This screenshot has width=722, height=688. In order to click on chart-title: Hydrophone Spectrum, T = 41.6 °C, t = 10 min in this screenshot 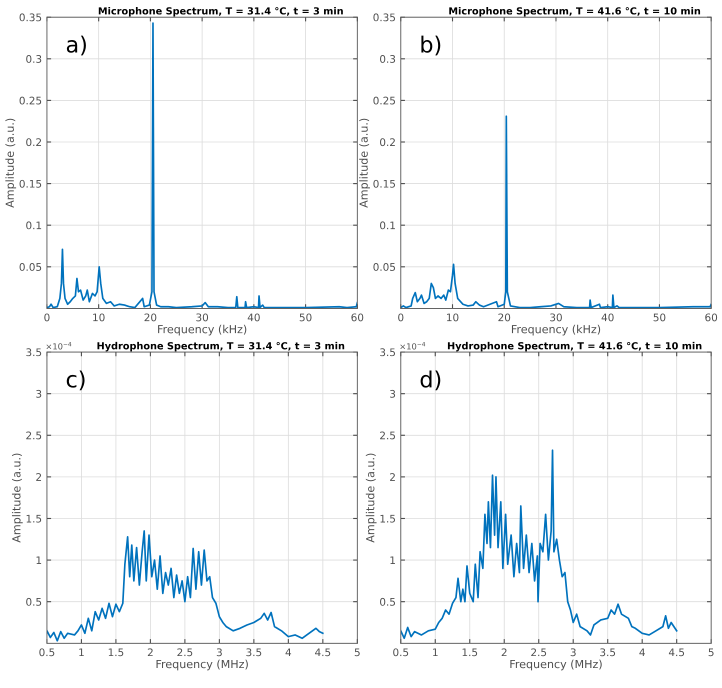, I will do `click(575, 347)`.